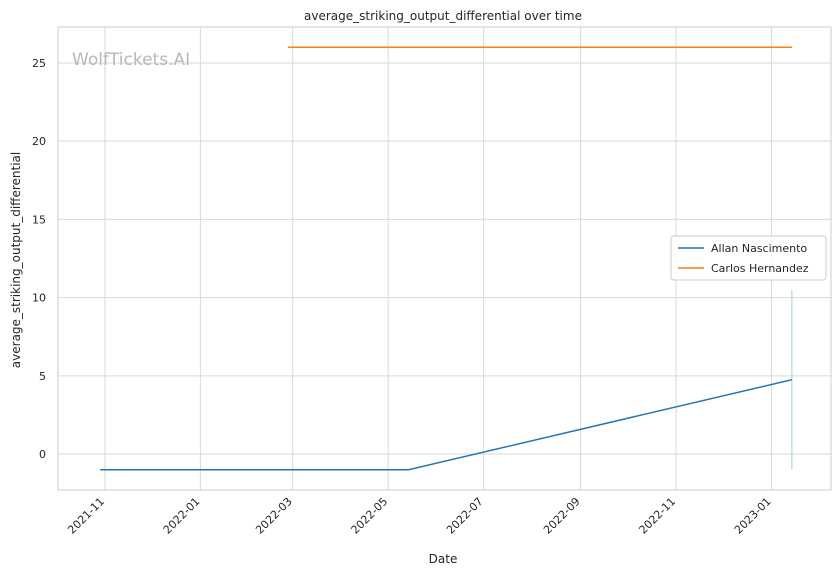  Describe the element at coordinates (39, 219) in the screenshot. I see `y-tick-label-15: 15` at that location.